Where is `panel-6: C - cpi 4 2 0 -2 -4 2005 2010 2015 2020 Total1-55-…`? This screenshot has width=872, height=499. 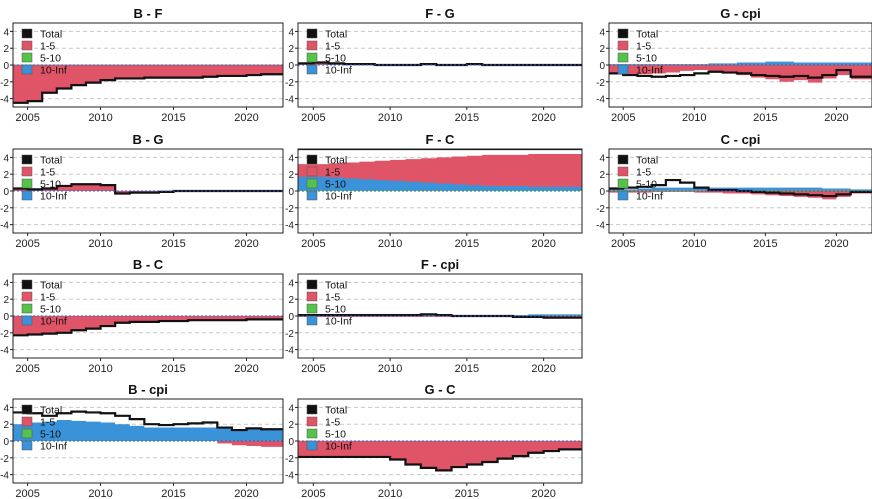
panel-6: C - cpi 4 2 0 -2 -4 2005 2010 2015 2020 Total1-55-… is located at coordinates (734, 191).